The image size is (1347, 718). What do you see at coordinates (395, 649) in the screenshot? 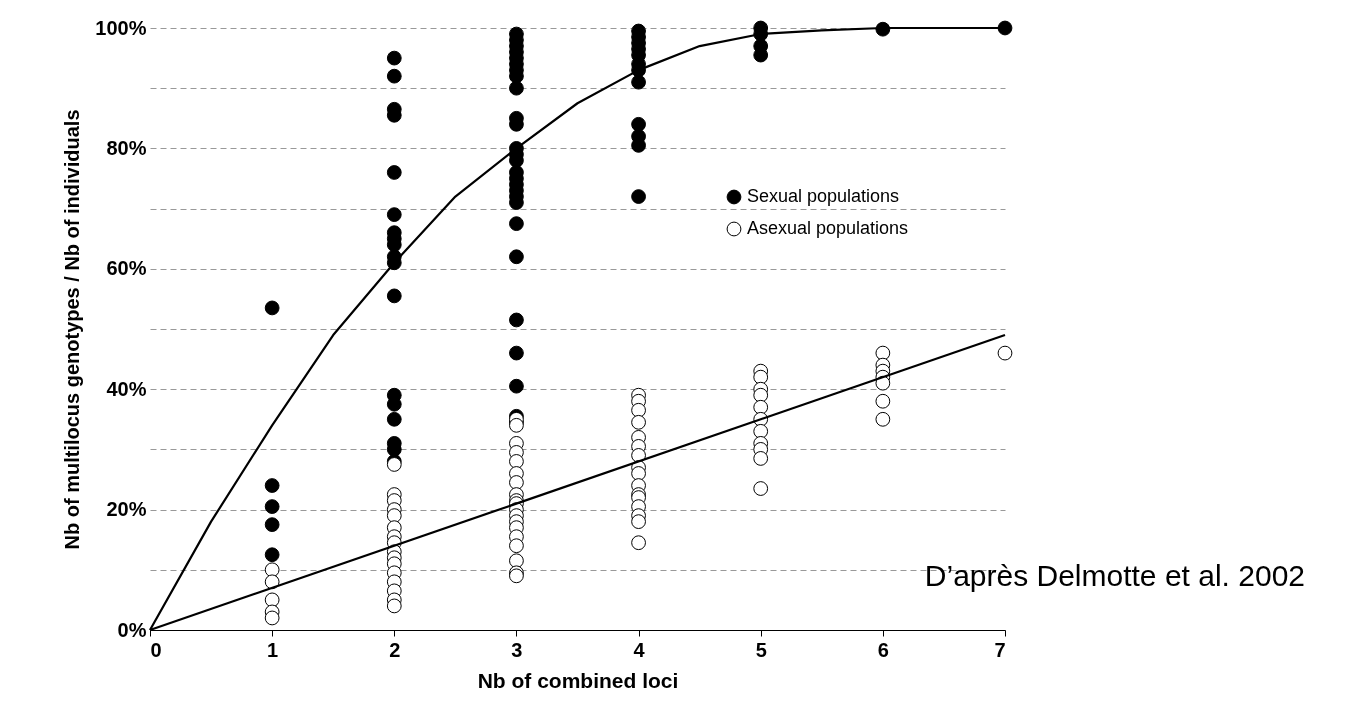
I see `x-tick-label: 2` at bounding box center [395, 649].